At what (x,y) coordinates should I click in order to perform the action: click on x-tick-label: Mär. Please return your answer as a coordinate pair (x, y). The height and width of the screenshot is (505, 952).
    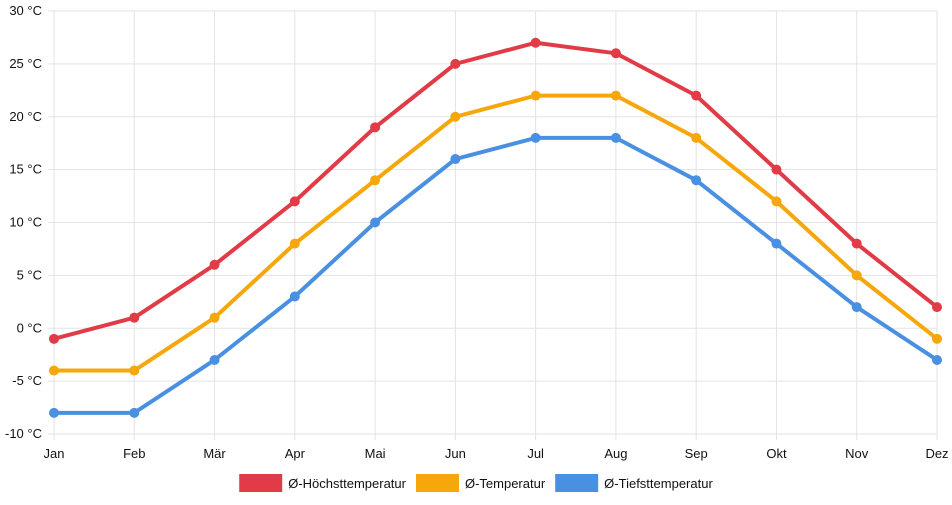
    Looking at the image, I should click on (214, 453).